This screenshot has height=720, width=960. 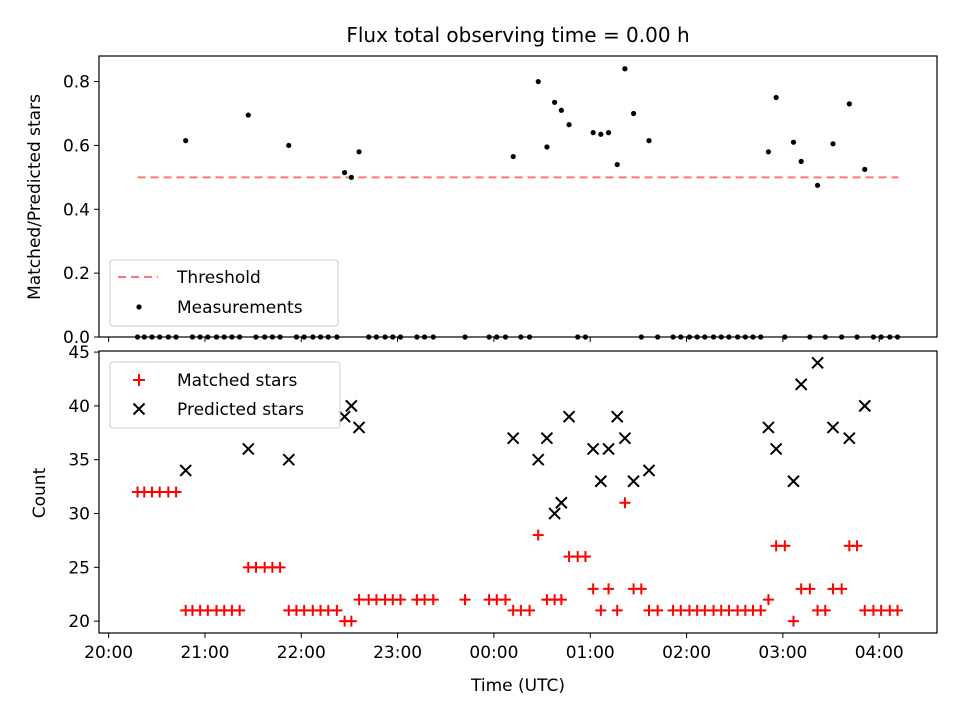 I want to click on top-y-tick-label: 0.2, so click(x=76, y=274).